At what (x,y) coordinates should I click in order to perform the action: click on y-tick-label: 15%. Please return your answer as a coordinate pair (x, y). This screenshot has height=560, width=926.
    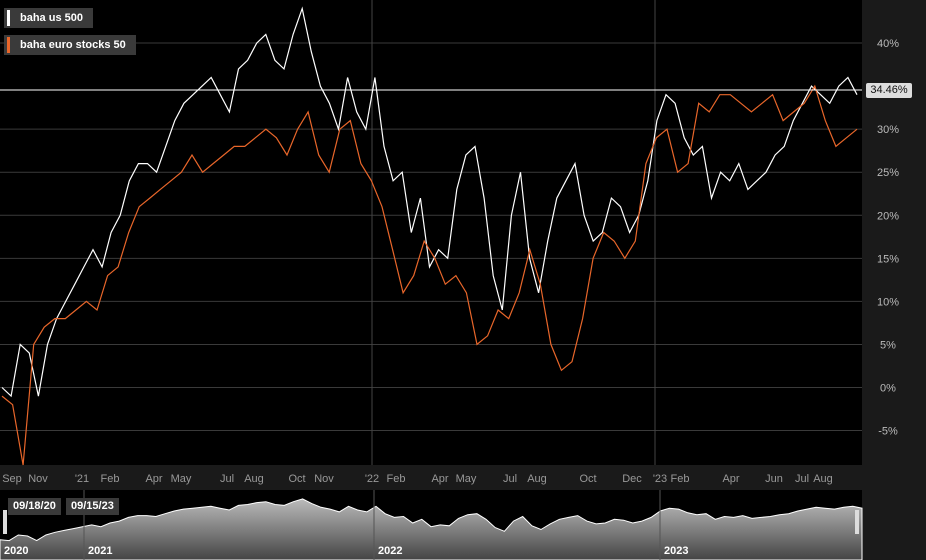
    Looking at the image, I should click on (888, 259).